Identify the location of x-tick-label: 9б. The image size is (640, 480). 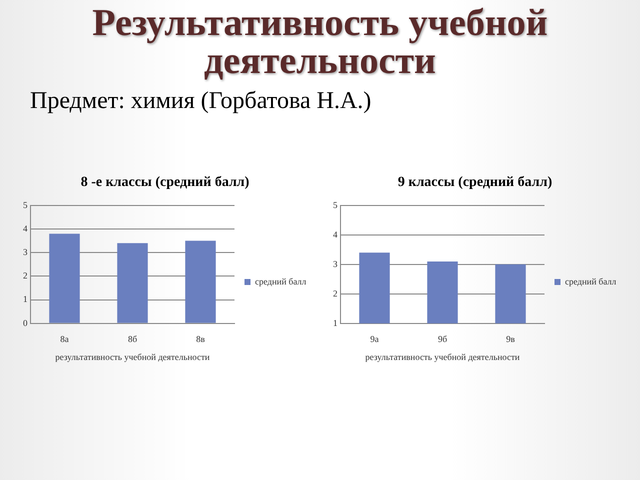
(443, 339).